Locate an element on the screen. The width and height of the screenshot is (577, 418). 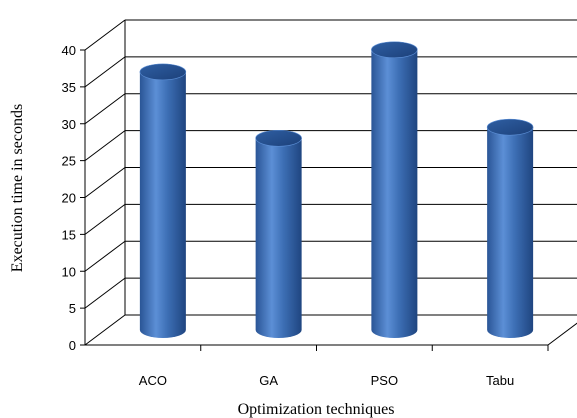
x-axis-title: Optimization techniques is located at coordinates (316, 409).